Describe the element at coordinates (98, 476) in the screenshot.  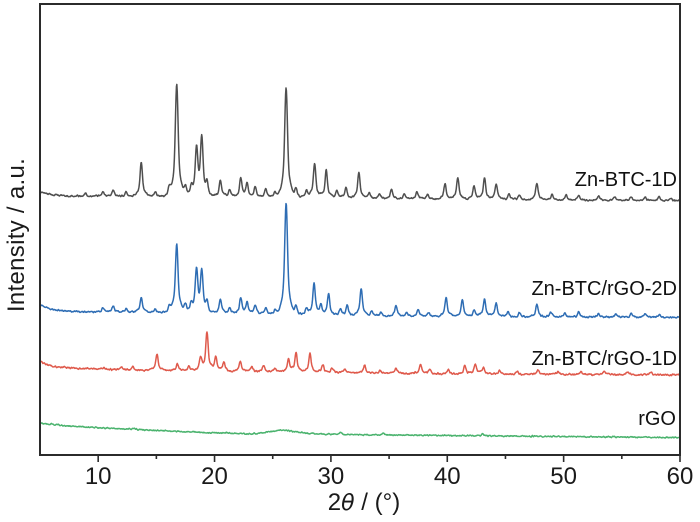
I see `x-tick-label-10: 10` at that location.